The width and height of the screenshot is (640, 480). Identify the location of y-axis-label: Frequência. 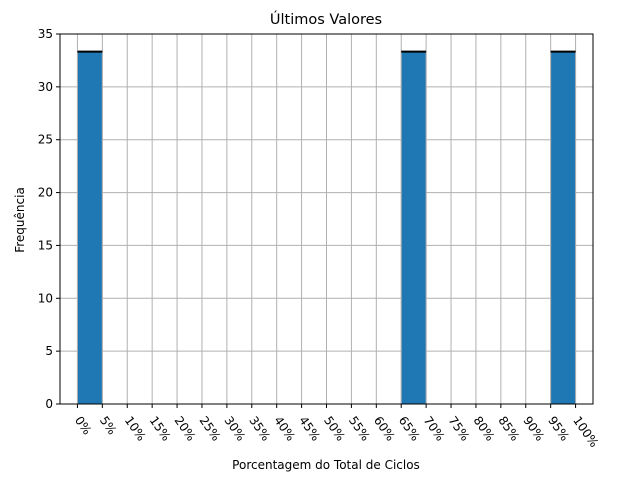
(20, 220).